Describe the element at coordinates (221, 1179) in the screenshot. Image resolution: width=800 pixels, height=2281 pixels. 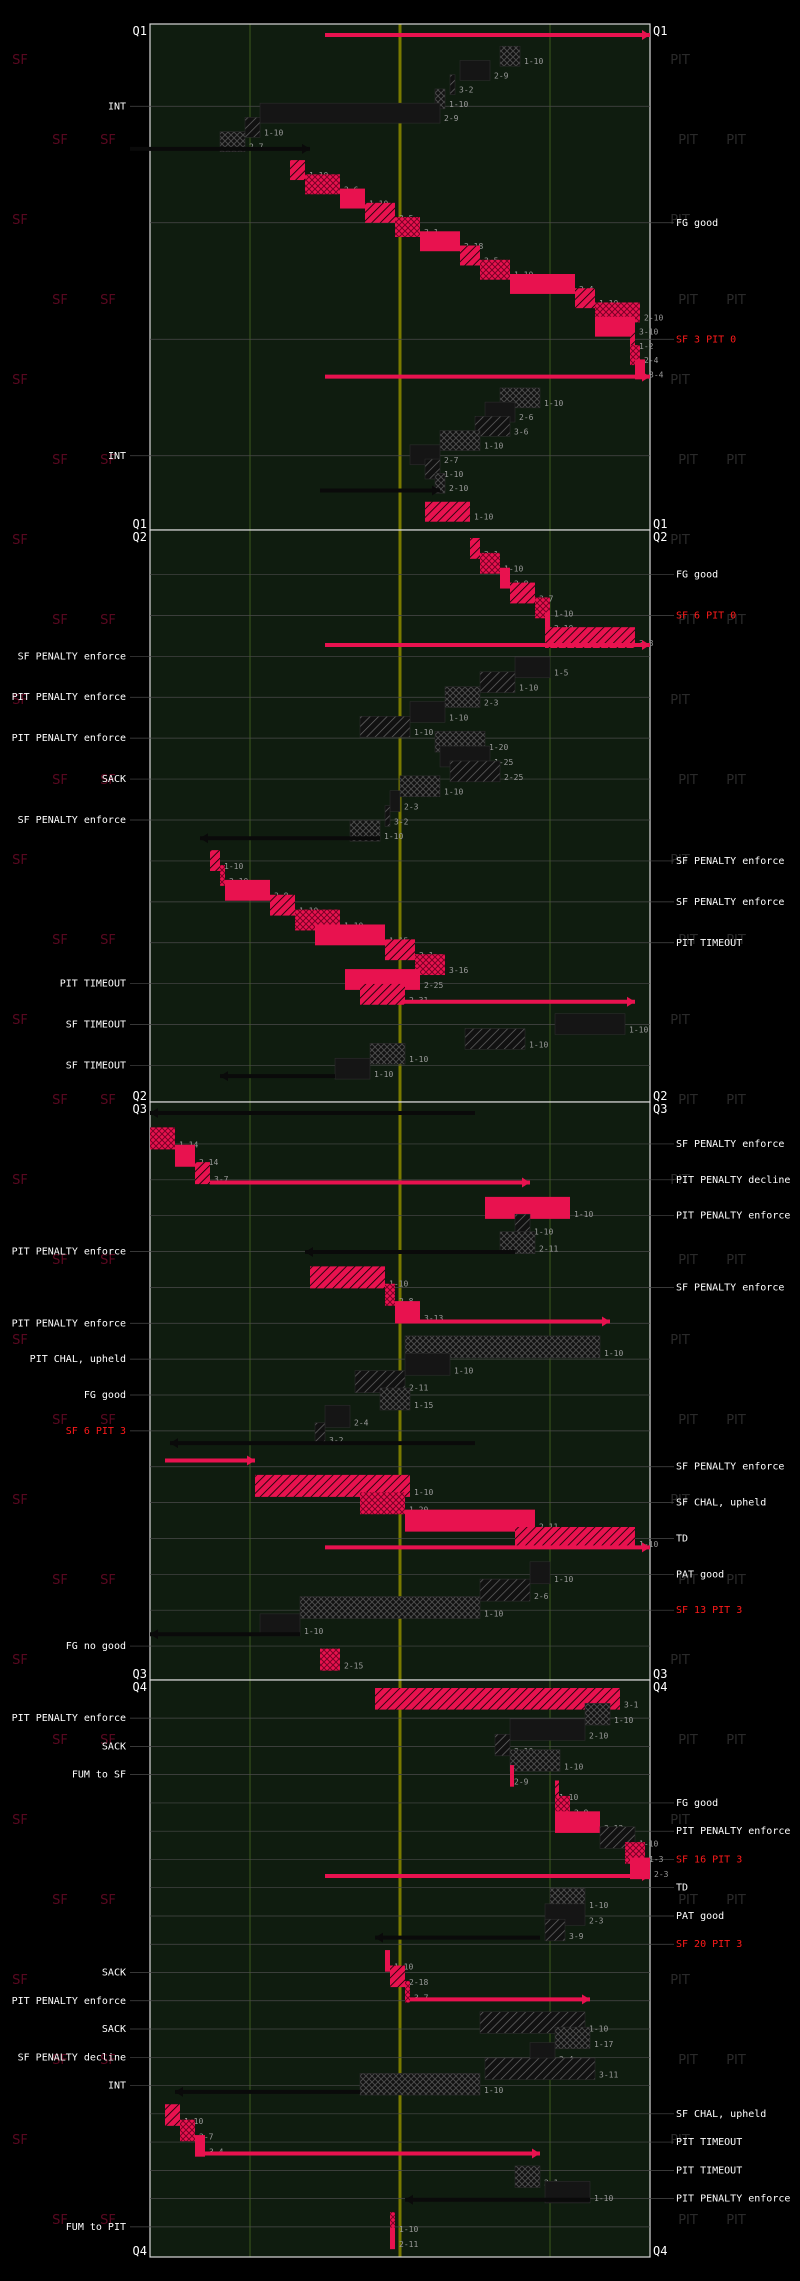
I see `down-distance-label: 3-7` at that location.